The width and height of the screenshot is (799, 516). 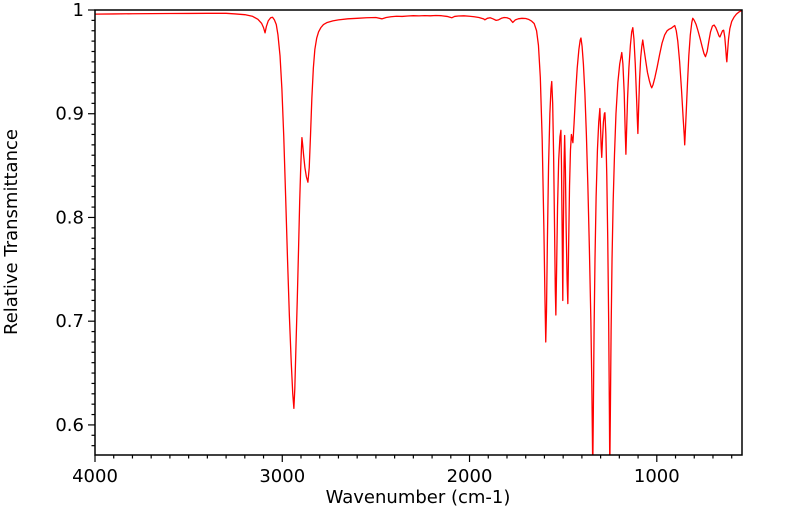 I want to click on y-tick-label: 0.8, so click(x=69, y=217).